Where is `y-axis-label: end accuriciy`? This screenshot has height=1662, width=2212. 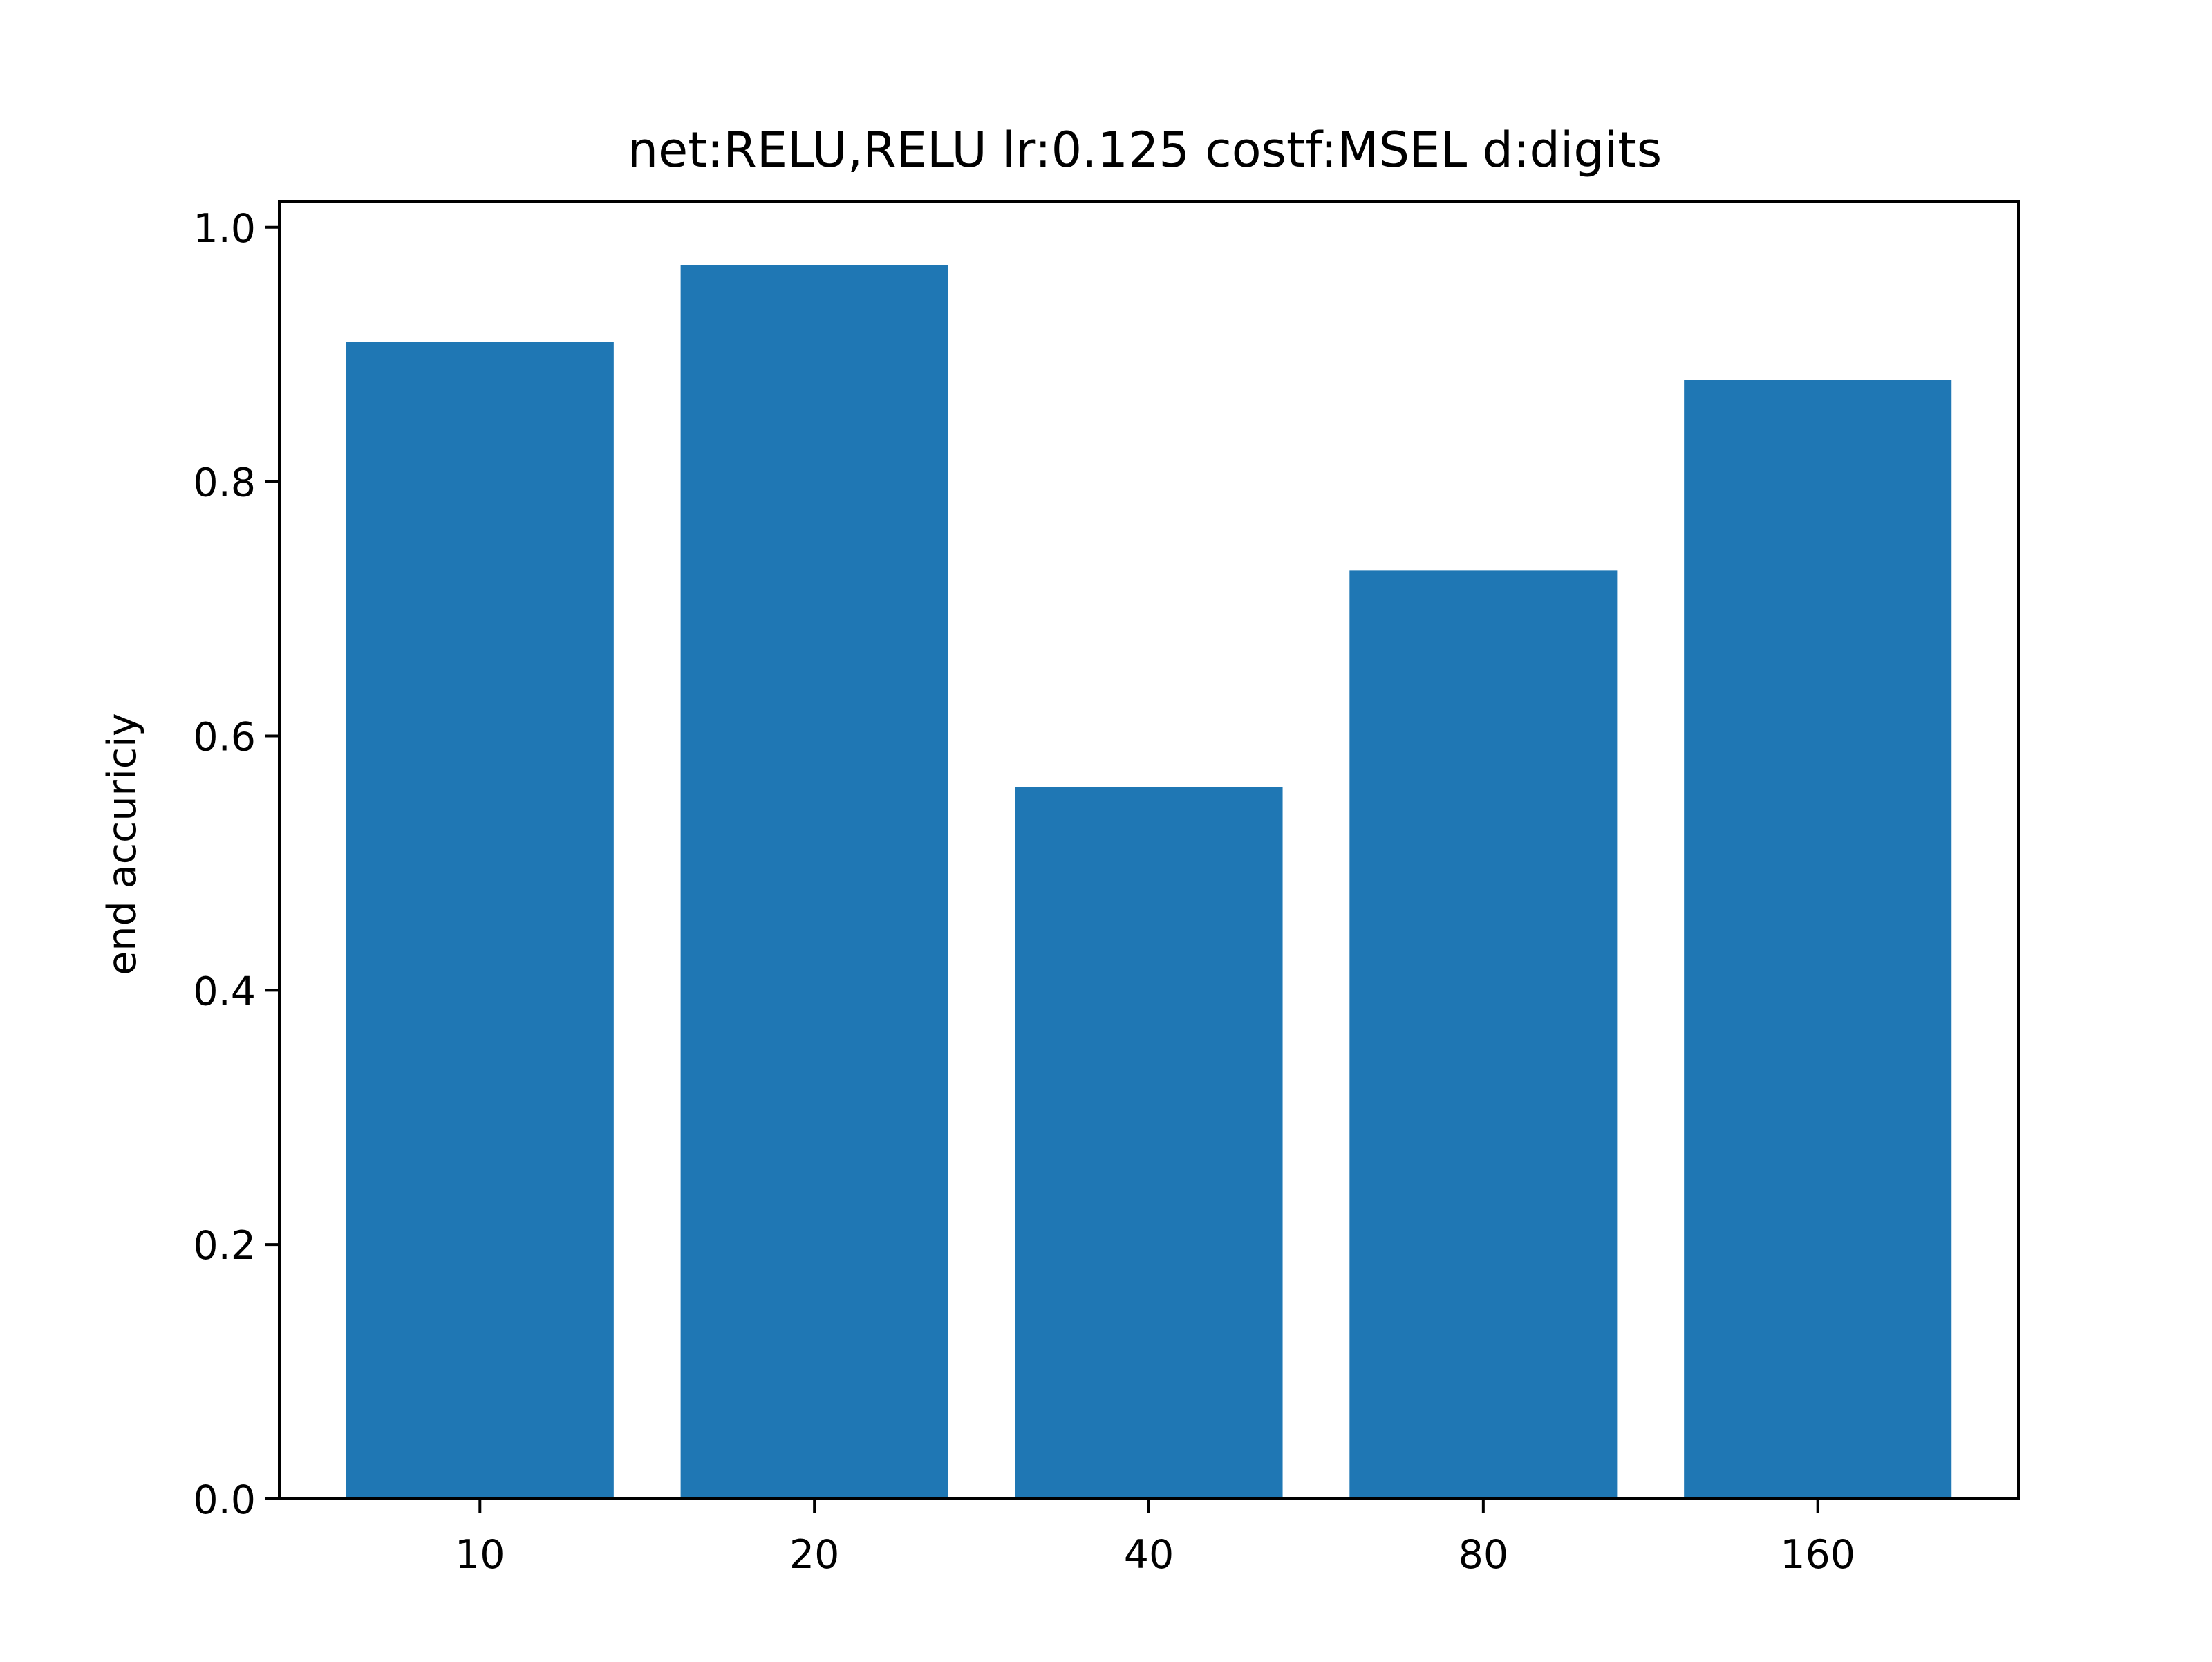
y-axis-label: end accuriciy is located at coordinates (123, 844).